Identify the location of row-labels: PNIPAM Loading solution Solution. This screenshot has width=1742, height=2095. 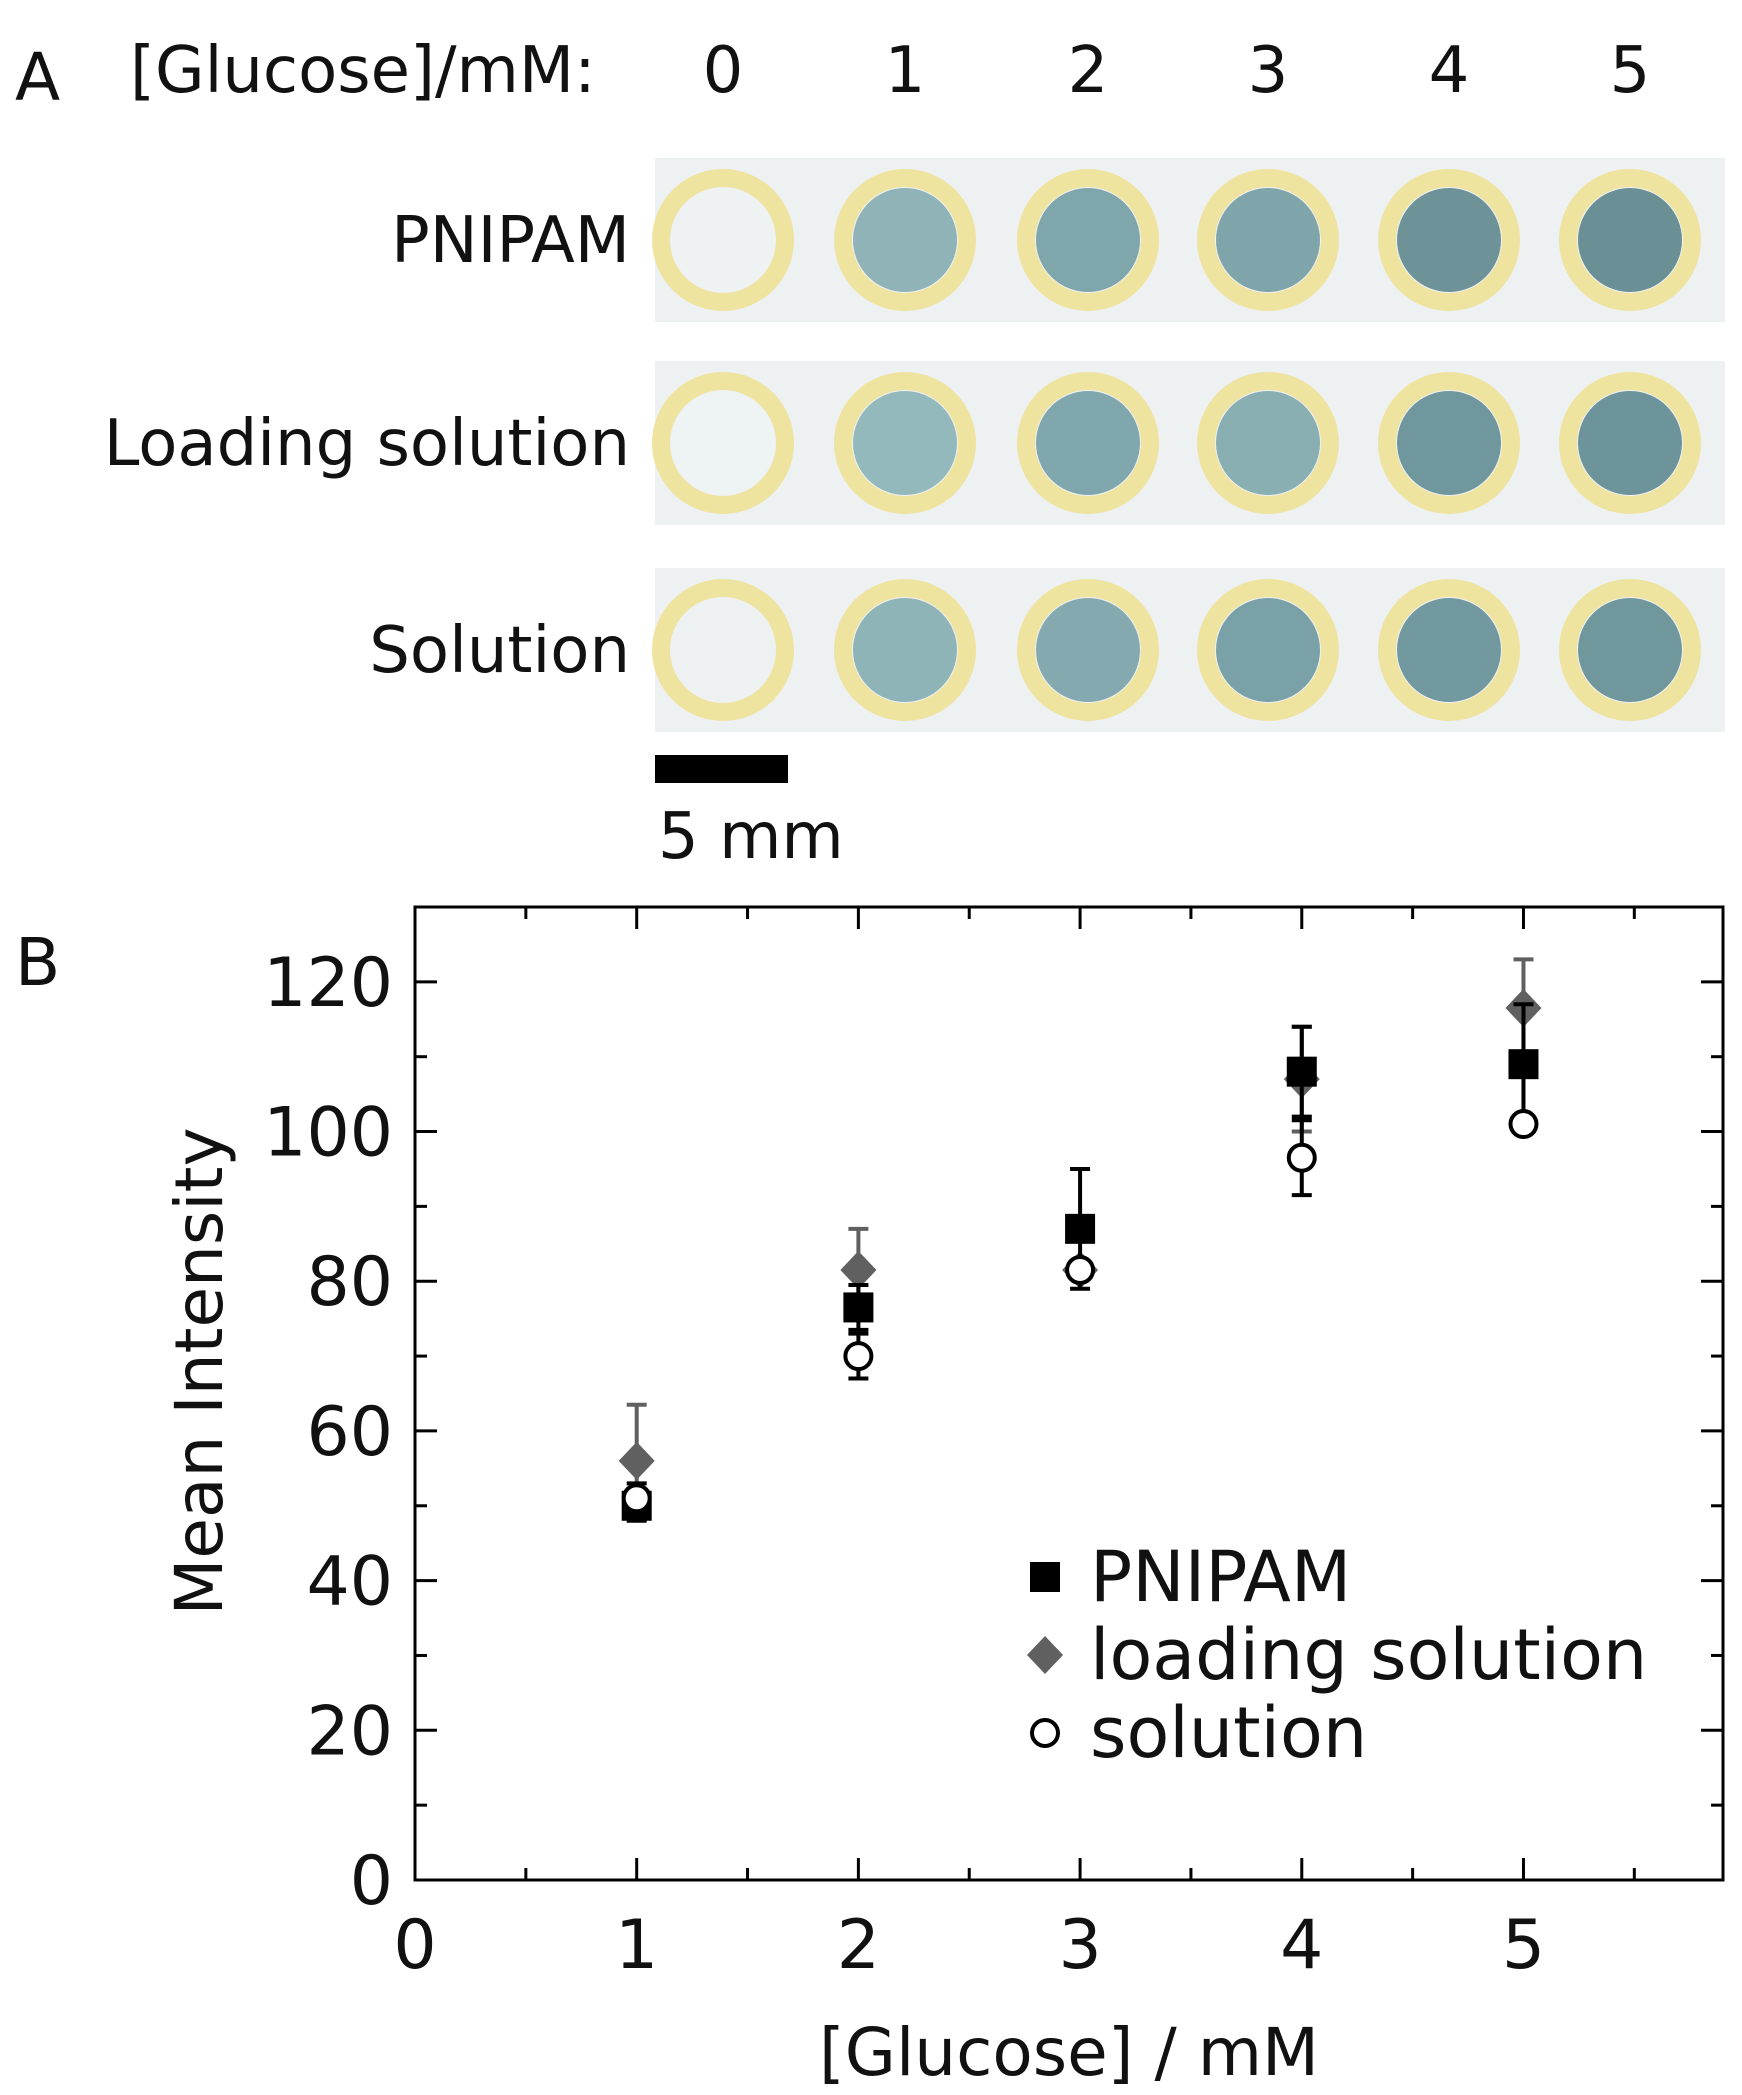
(367, 446).